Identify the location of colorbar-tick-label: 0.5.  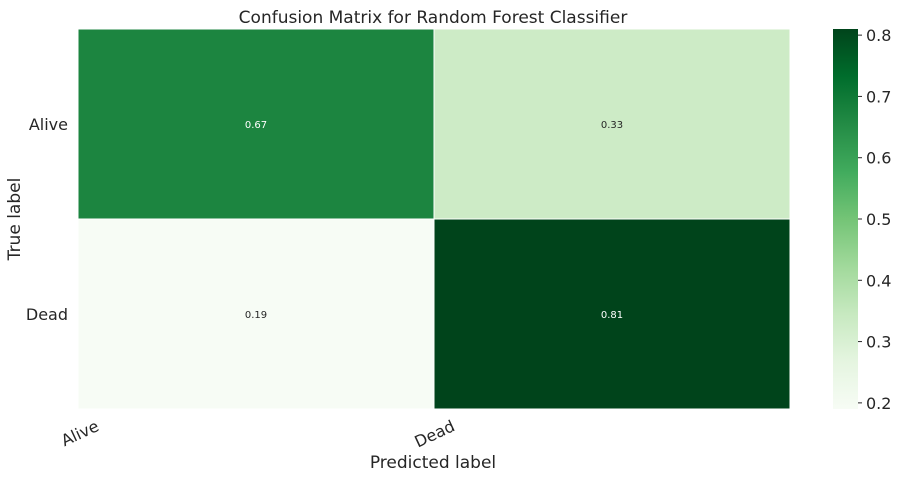
(878, 219).